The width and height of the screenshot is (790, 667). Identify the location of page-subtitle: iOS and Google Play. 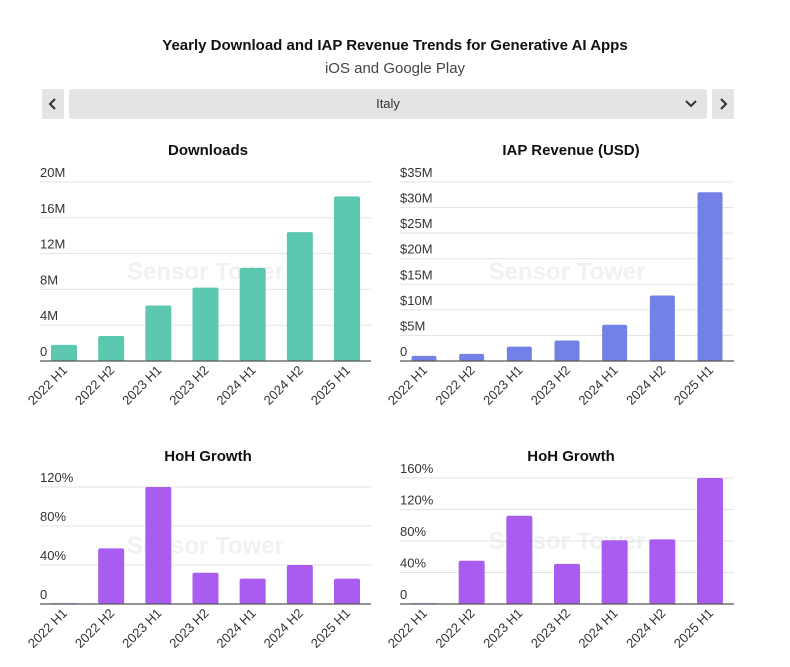
(395, 68).